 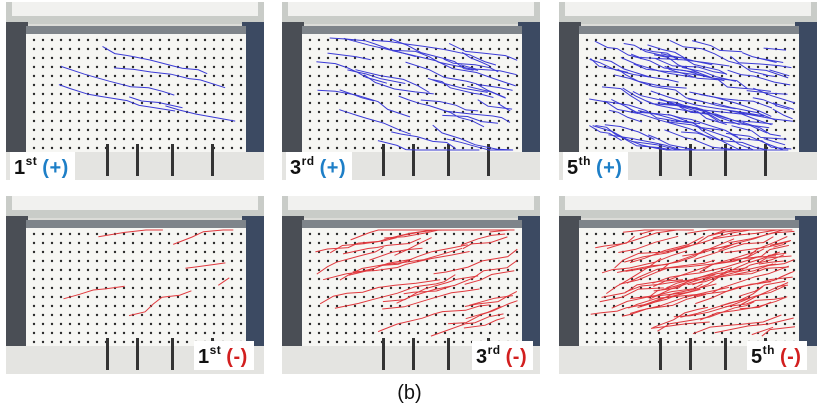 What do you see at coordinates (503, 355) in the screenshot?
I see `cycle-label: 3rd (-)` at bounding box center [503, 355].